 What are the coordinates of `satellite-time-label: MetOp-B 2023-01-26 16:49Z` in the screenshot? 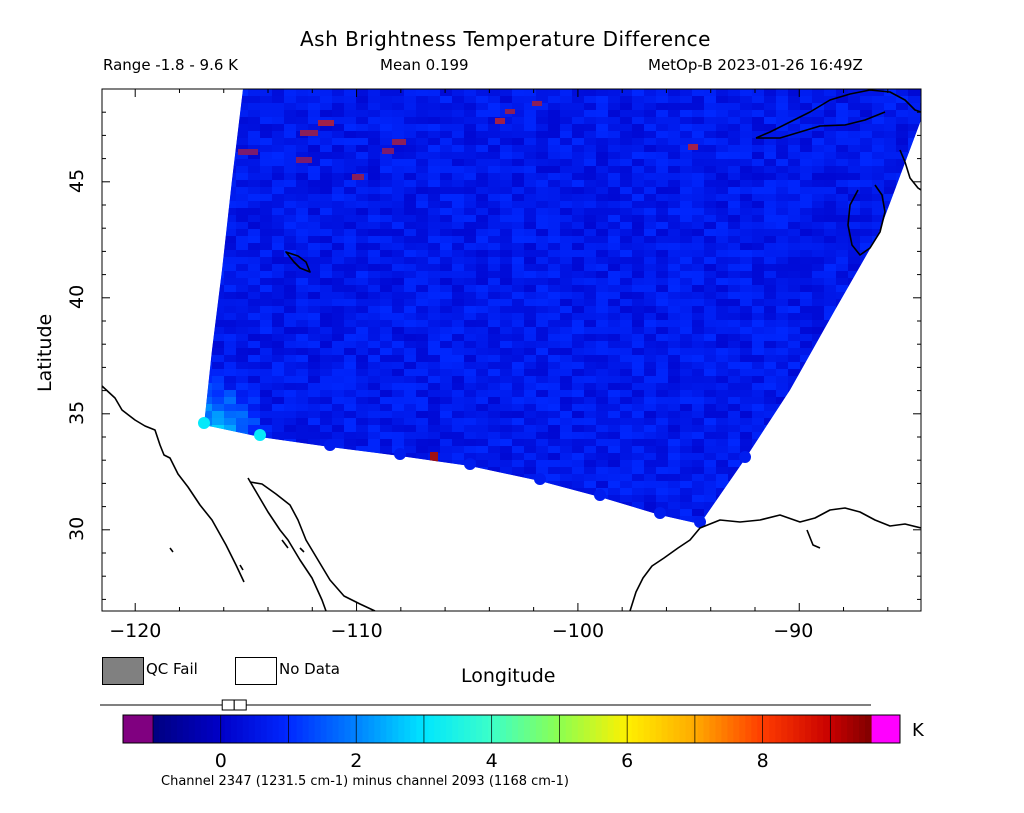 It's located at (755, 65).